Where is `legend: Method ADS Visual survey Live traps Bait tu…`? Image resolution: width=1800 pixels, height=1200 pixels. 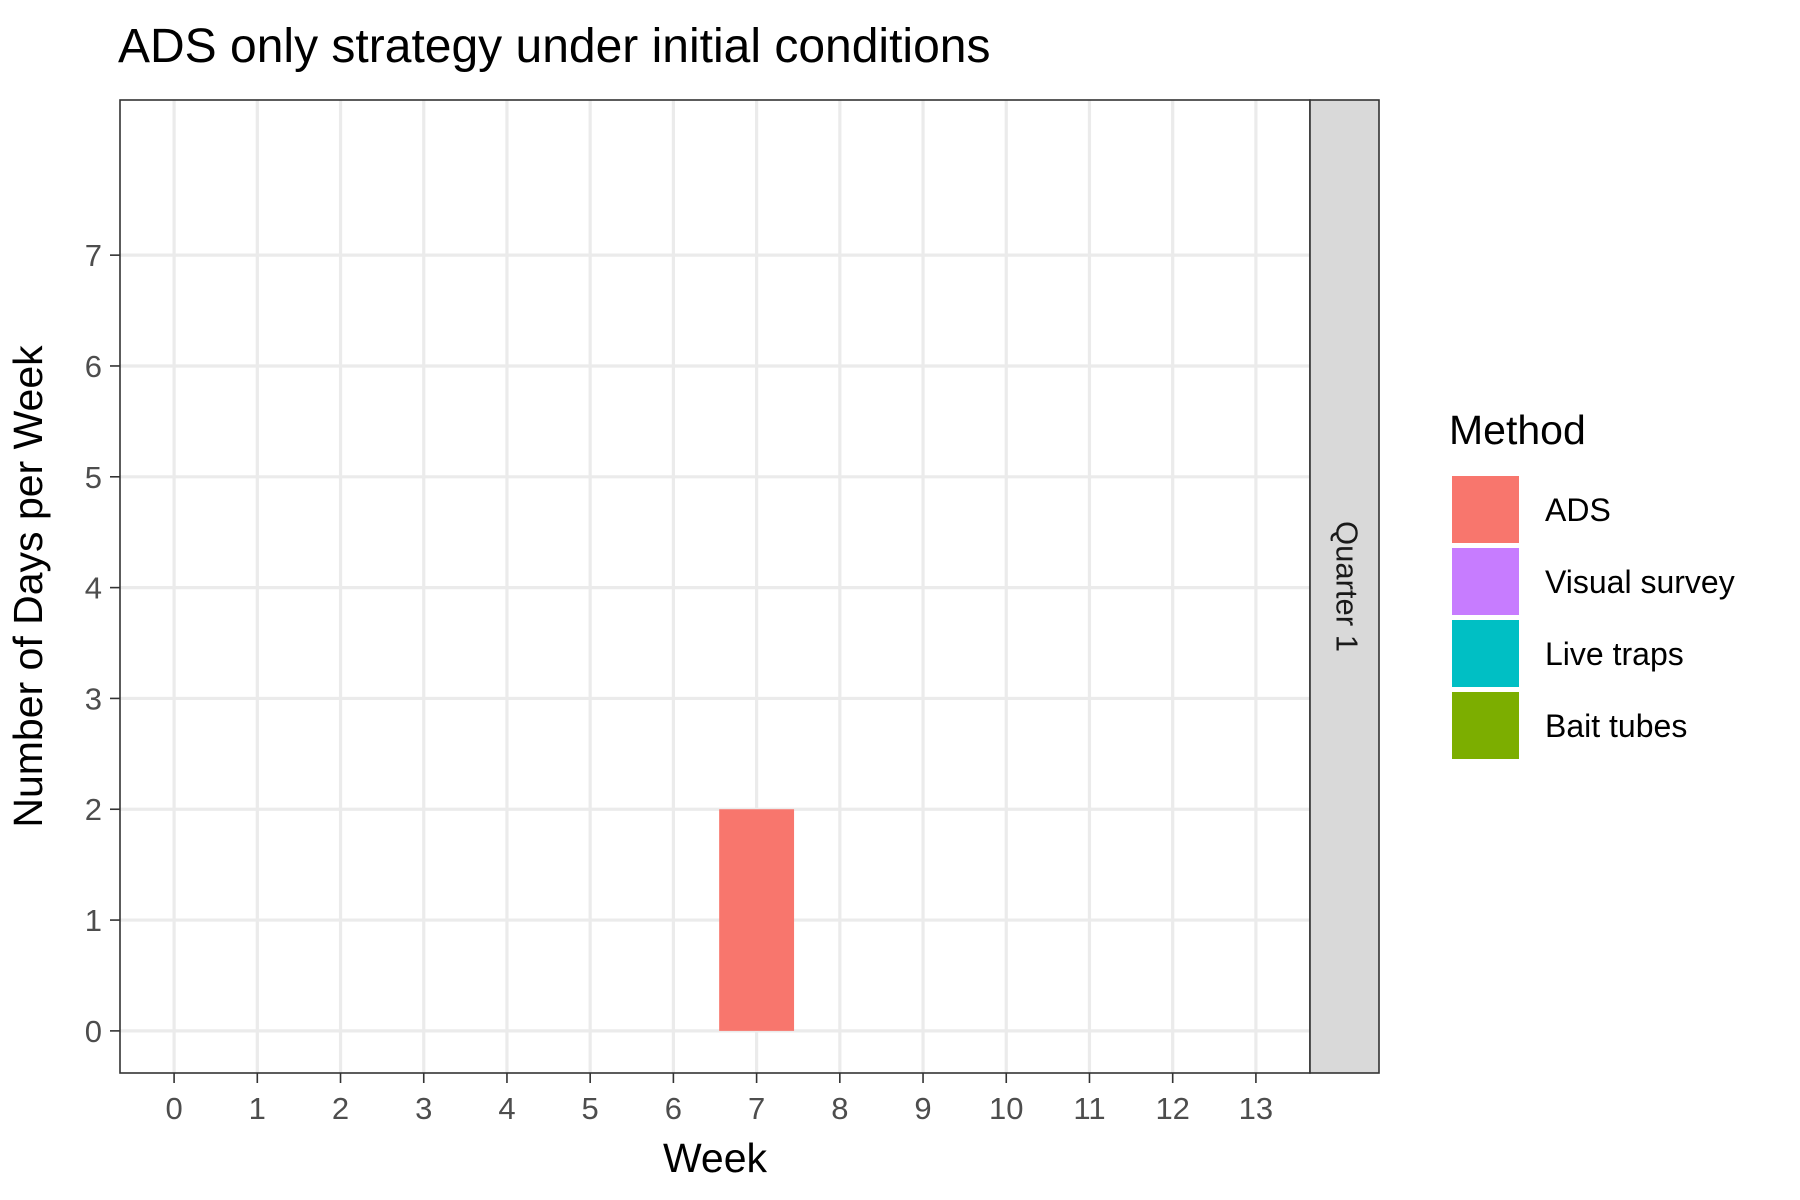
legend: Method ADS Visual survey Live traps Bait tu… is located at coordinates (1592, 583).